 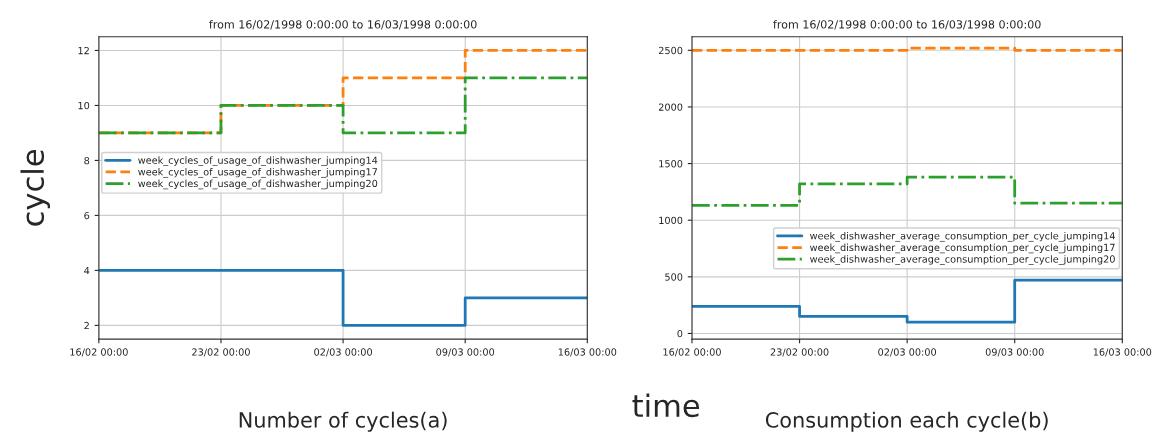 What do you see at coordinates (87, 160) in the screenshot?
I see `y-tick-label: 8` at bounding box center [87, 160].